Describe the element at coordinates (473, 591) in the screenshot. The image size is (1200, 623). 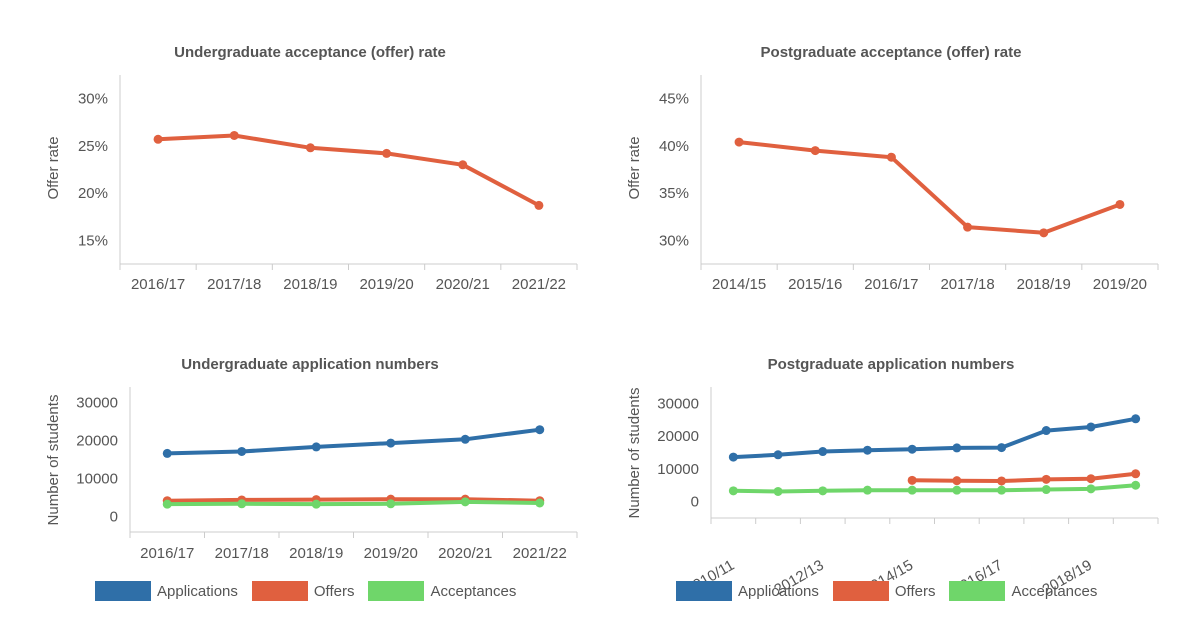
I see `legend-label-acceptances: Acceptances` at that location.